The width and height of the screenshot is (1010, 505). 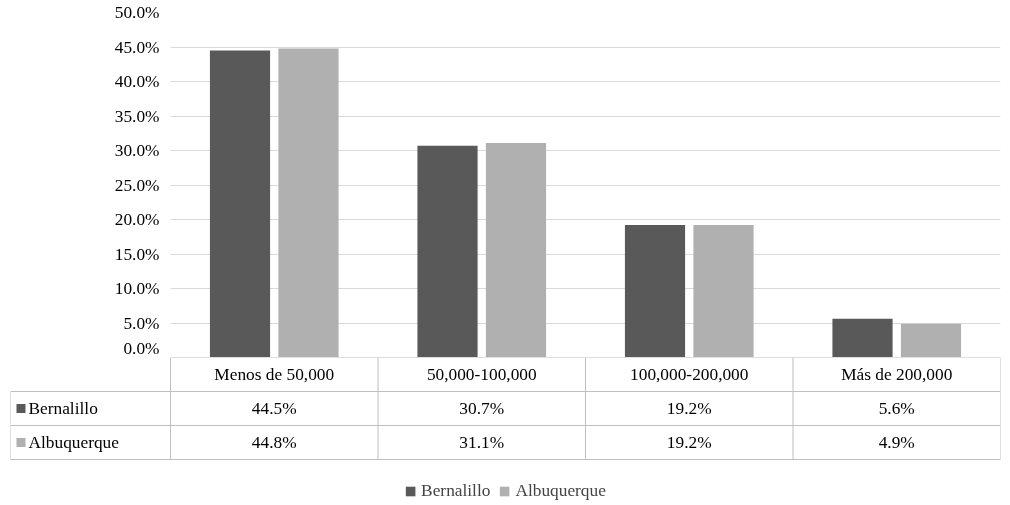 What do you see at coordinates (63, 408) in the screenshot?
I see `legend-label: Bernalillo` at bounding box center [63, 408].